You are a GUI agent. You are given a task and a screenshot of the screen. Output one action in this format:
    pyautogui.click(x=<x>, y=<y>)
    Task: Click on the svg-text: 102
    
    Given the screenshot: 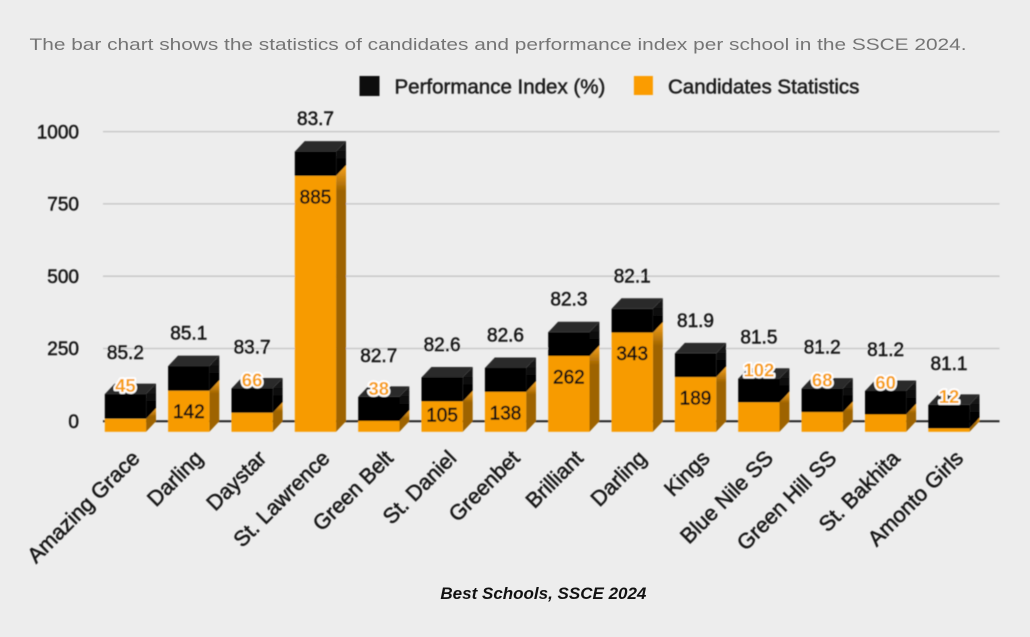 What is the action you would take?
    pyautogui.click(x=758, y=370)
    